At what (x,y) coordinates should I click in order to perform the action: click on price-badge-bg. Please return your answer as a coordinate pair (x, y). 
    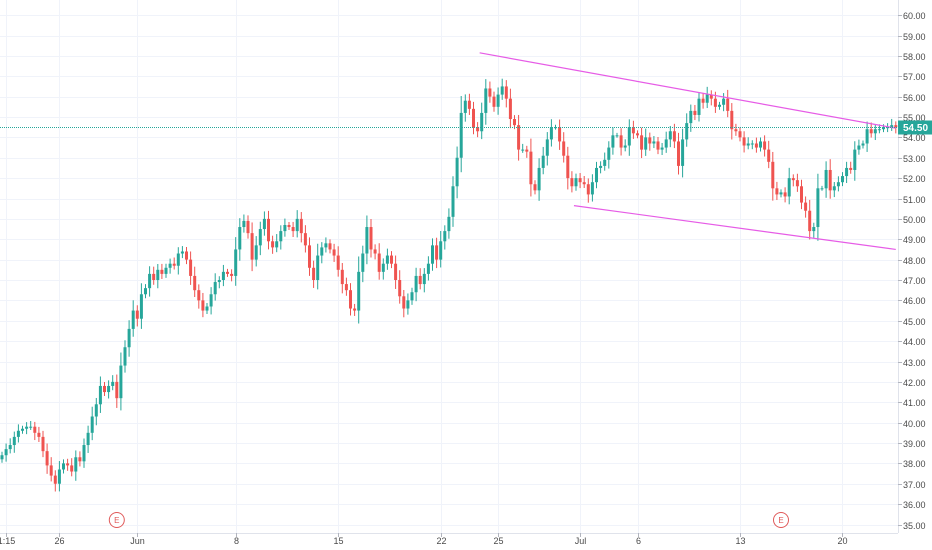
    Looking at the image, I should click on (915, 127).